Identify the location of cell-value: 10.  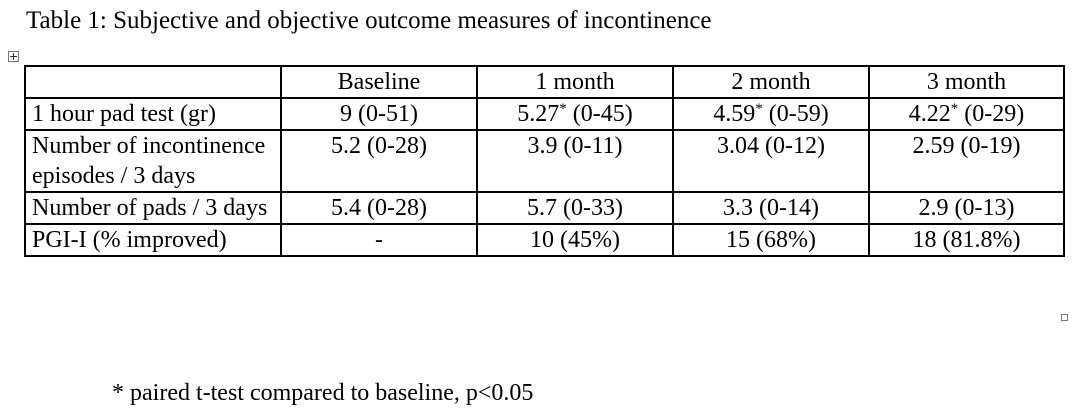
(542, 240).